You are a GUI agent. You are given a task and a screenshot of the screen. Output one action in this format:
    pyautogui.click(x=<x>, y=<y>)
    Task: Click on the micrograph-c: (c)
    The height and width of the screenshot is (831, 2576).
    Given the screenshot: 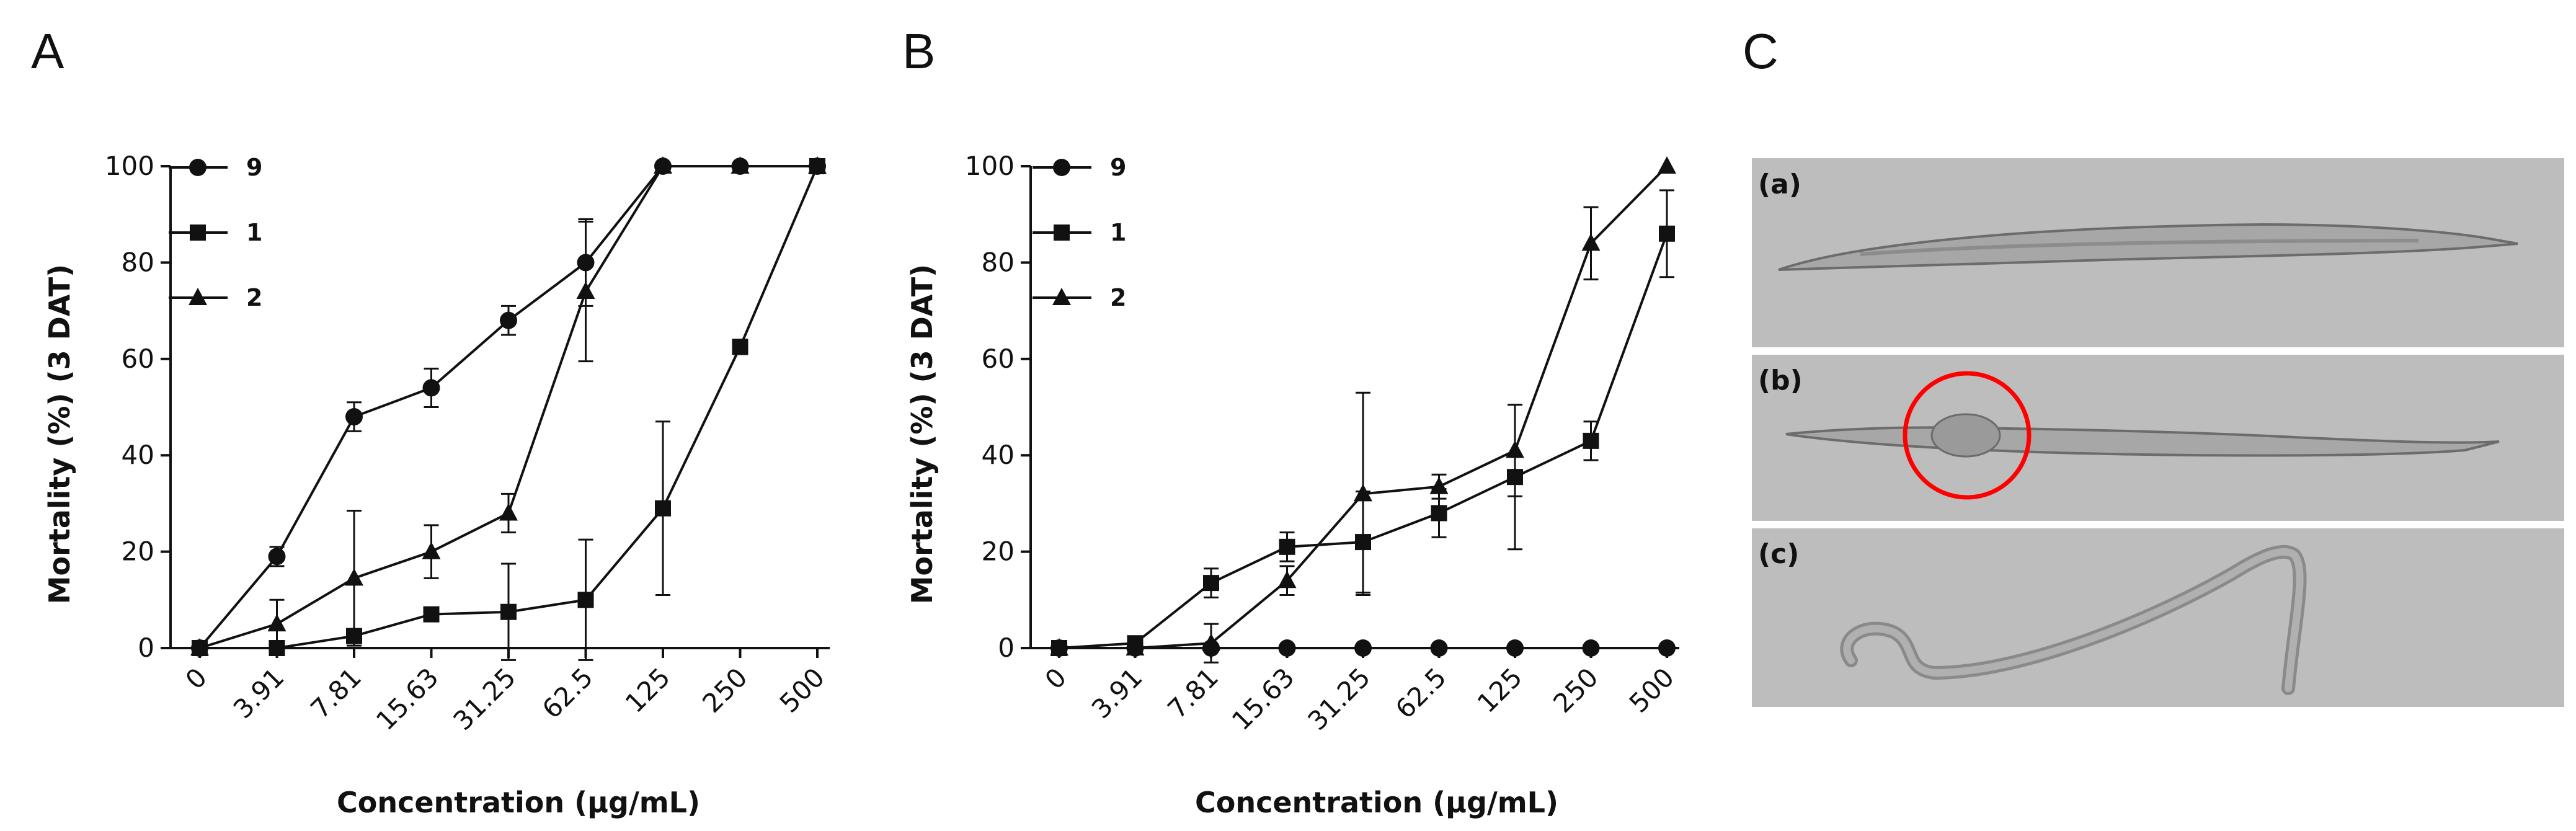 What is the action you would take?
    pyautogui.click(x=2158, y=617)
    